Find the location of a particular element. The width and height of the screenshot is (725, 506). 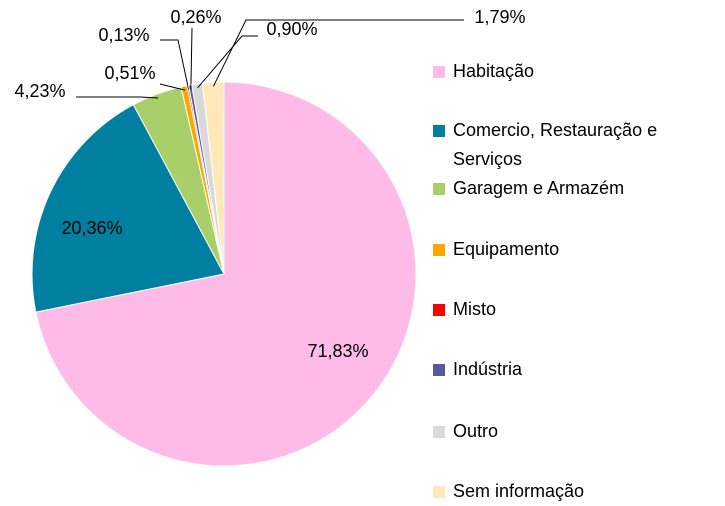

legend-label: Garagem e Armazém is located at coordinates (538, 188).